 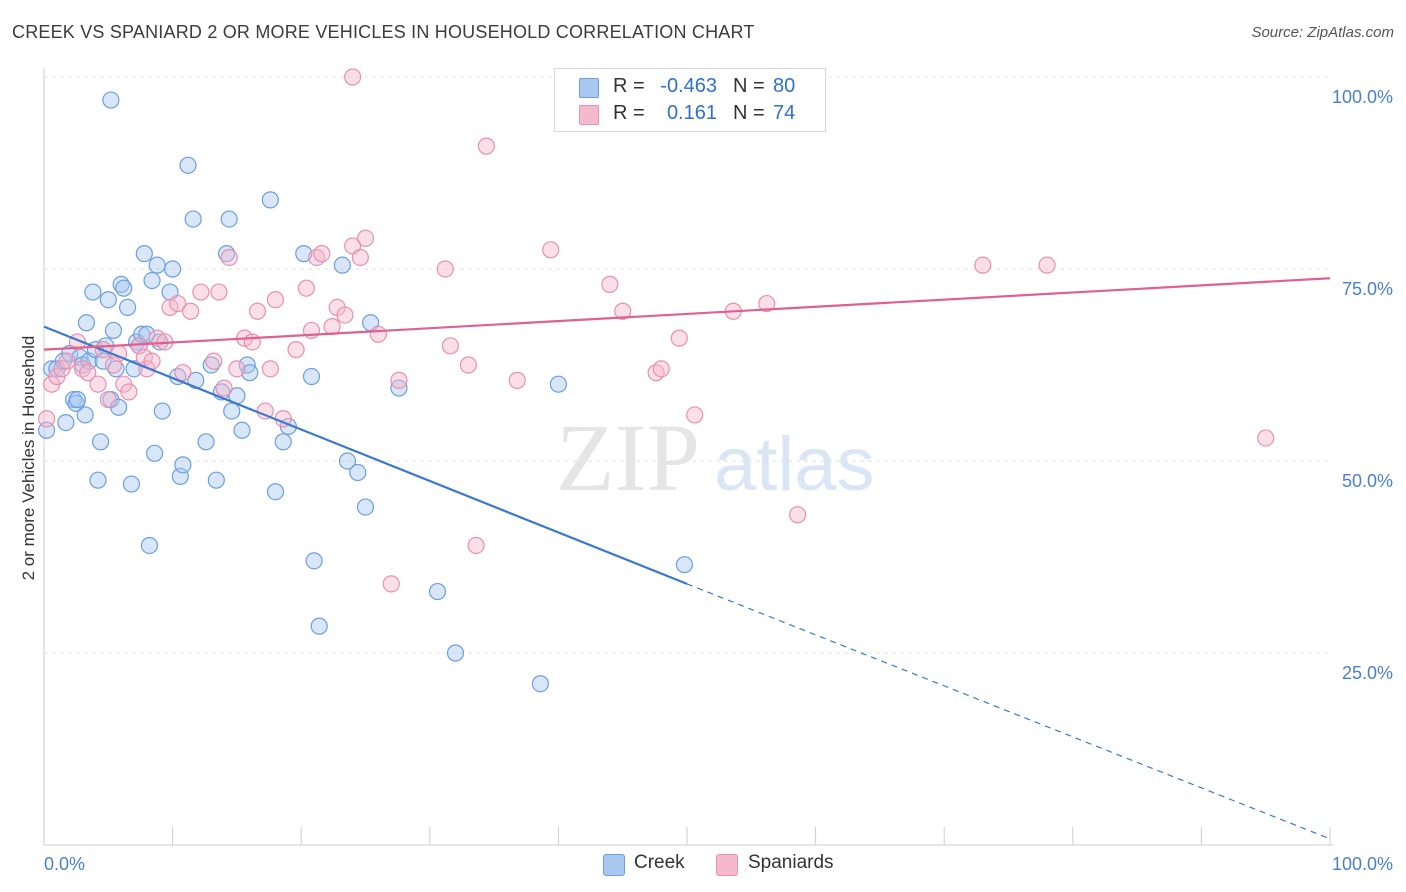 I want to click on legend-row-spaniards: R = 0.161 N = 74, so click(x=690, y=114).